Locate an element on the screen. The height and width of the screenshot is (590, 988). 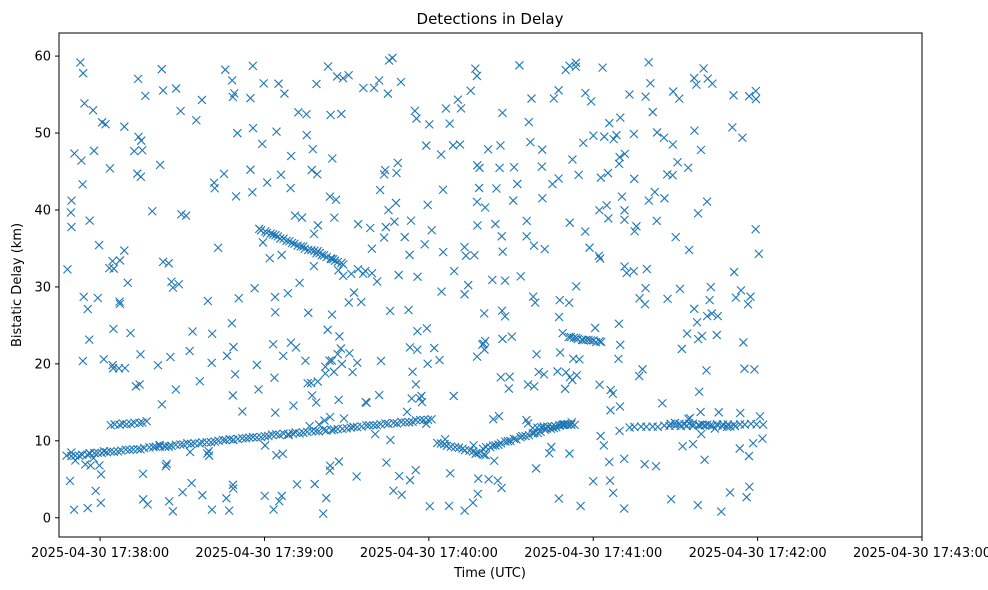
x-tick-label: 2025-04-30 17:38:00 is located at coordinates (100, 553).